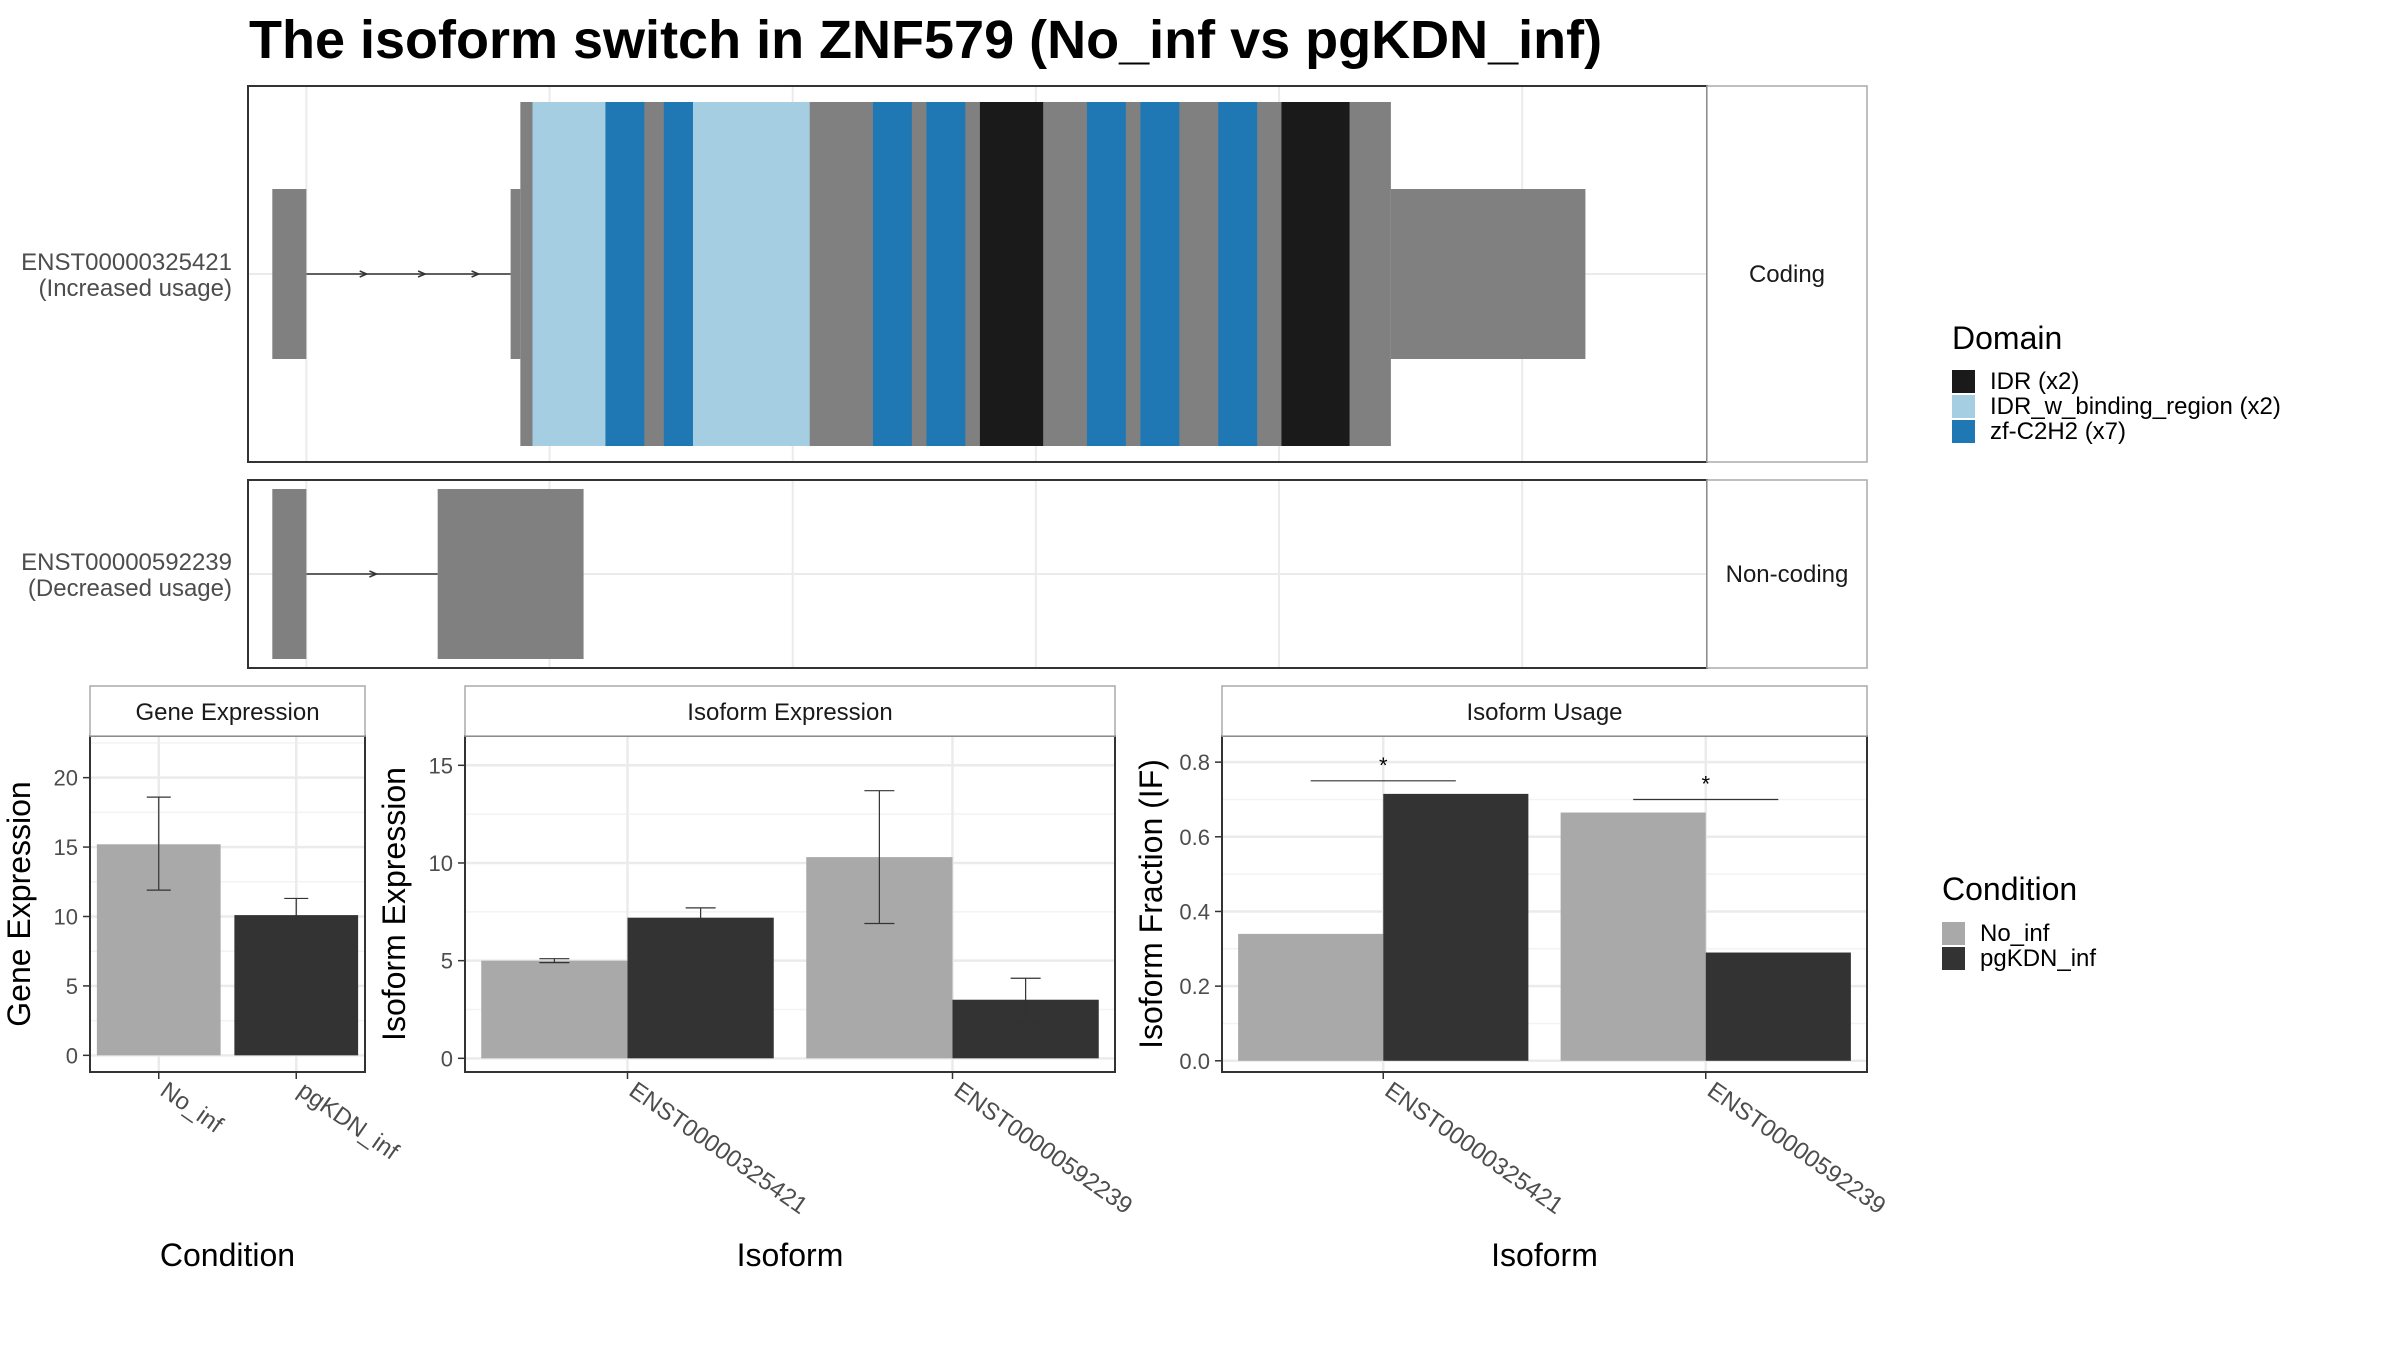  Describe the element at coordinates (135, 288) in the screenshot. I see `isoform-usage-label: (Increased usage)` at that location.